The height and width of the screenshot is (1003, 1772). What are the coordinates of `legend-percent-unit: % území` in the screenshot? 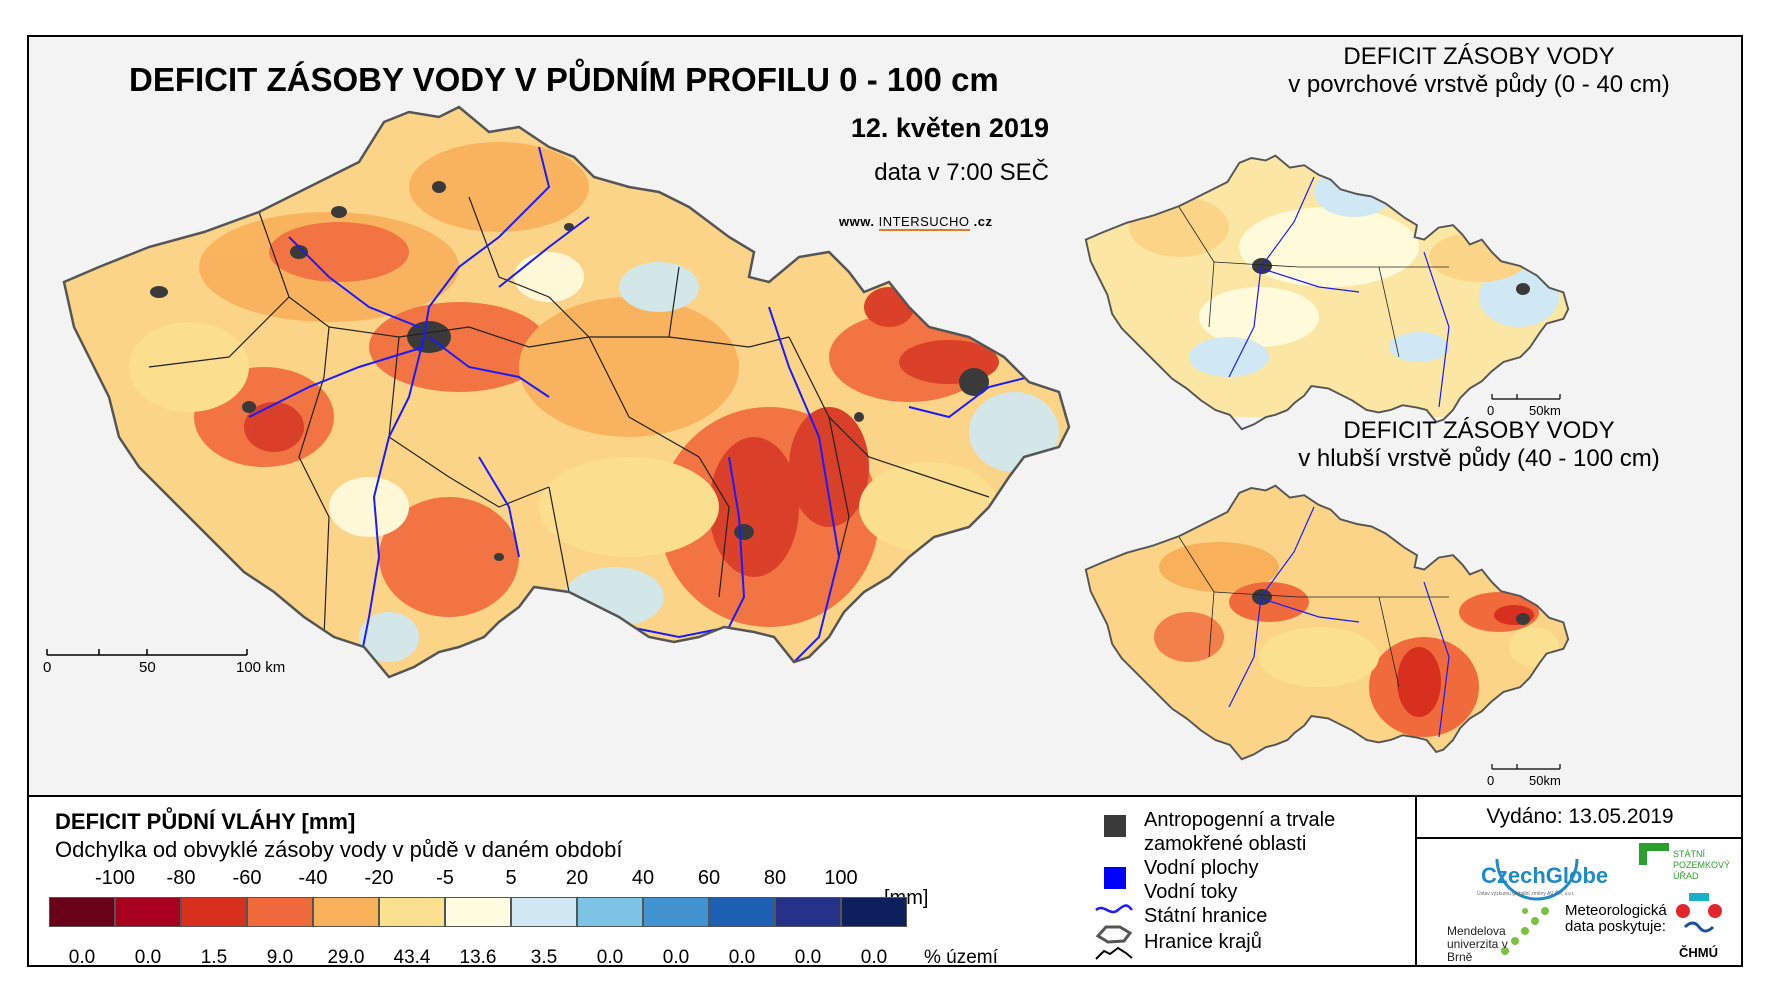 It's located at (961, 957).